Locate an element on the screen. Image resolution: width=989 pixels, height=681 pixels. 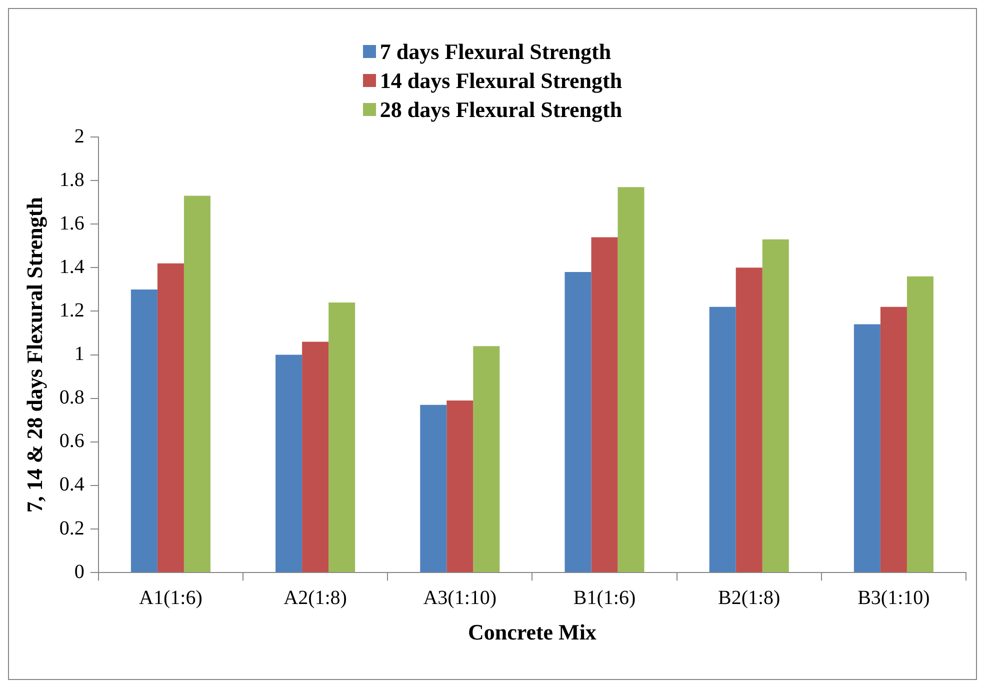
y-tick-label: 1.2 is located at coordinates (71, 310).